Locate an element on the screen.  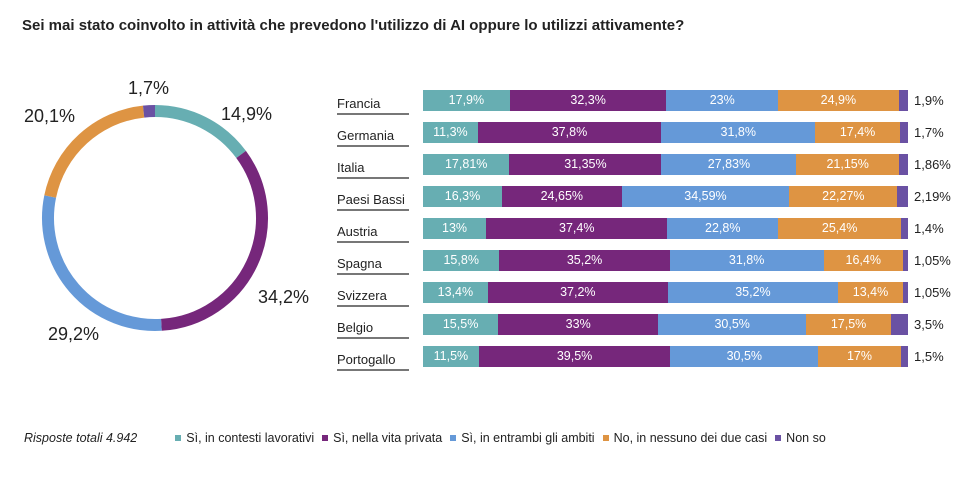
donut-label: 29,2% is located at coordinates (74, 334).